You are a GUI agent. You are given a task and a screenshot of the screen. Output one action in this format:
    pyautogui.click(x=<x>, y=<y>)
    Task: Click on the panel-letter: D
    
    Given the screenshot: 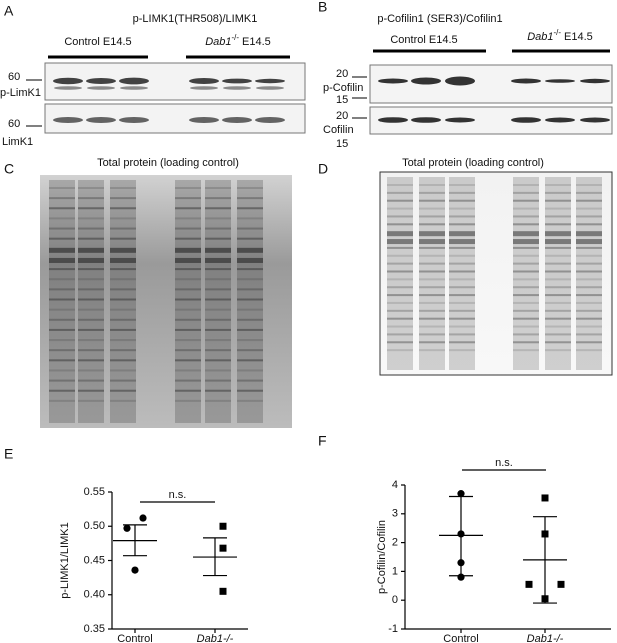 What is the action you would take?
    pyautogui.click(x=323, y=169)
    